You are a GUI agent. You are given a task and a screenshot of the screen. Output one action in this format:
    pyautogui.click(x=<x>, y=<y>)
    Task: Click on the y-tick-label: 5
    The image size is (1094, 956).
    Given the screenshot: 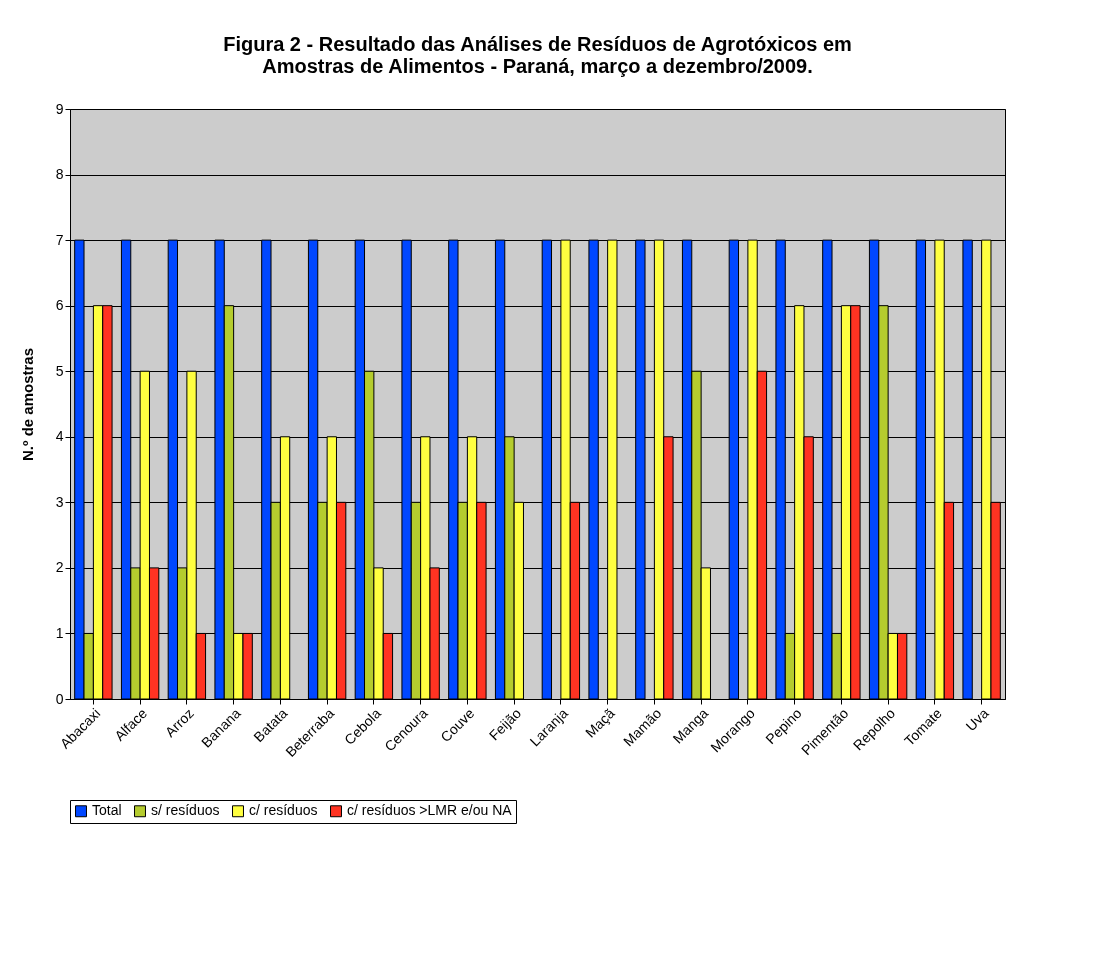 What is the action you would take?
    pyautogui.click(x=59, y=370)
    